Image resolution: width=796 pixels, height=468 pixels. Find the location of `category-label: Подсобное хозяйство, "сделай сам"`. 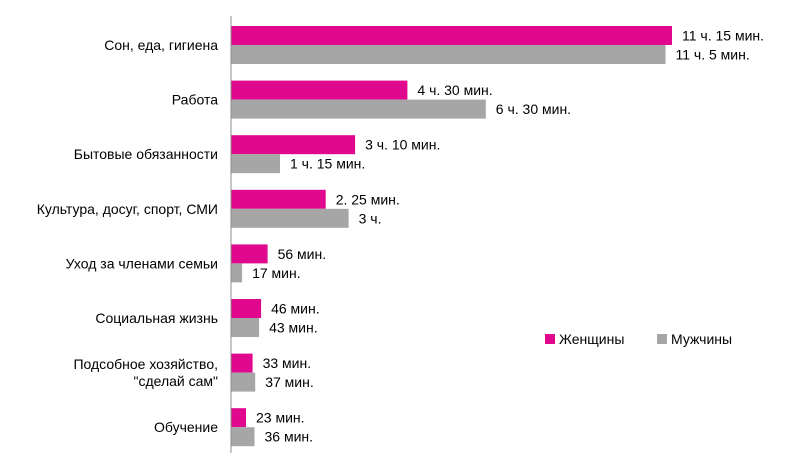

category-label: Подсобное хозяйство, "сделай сам" is located at coordinates (145, 372).